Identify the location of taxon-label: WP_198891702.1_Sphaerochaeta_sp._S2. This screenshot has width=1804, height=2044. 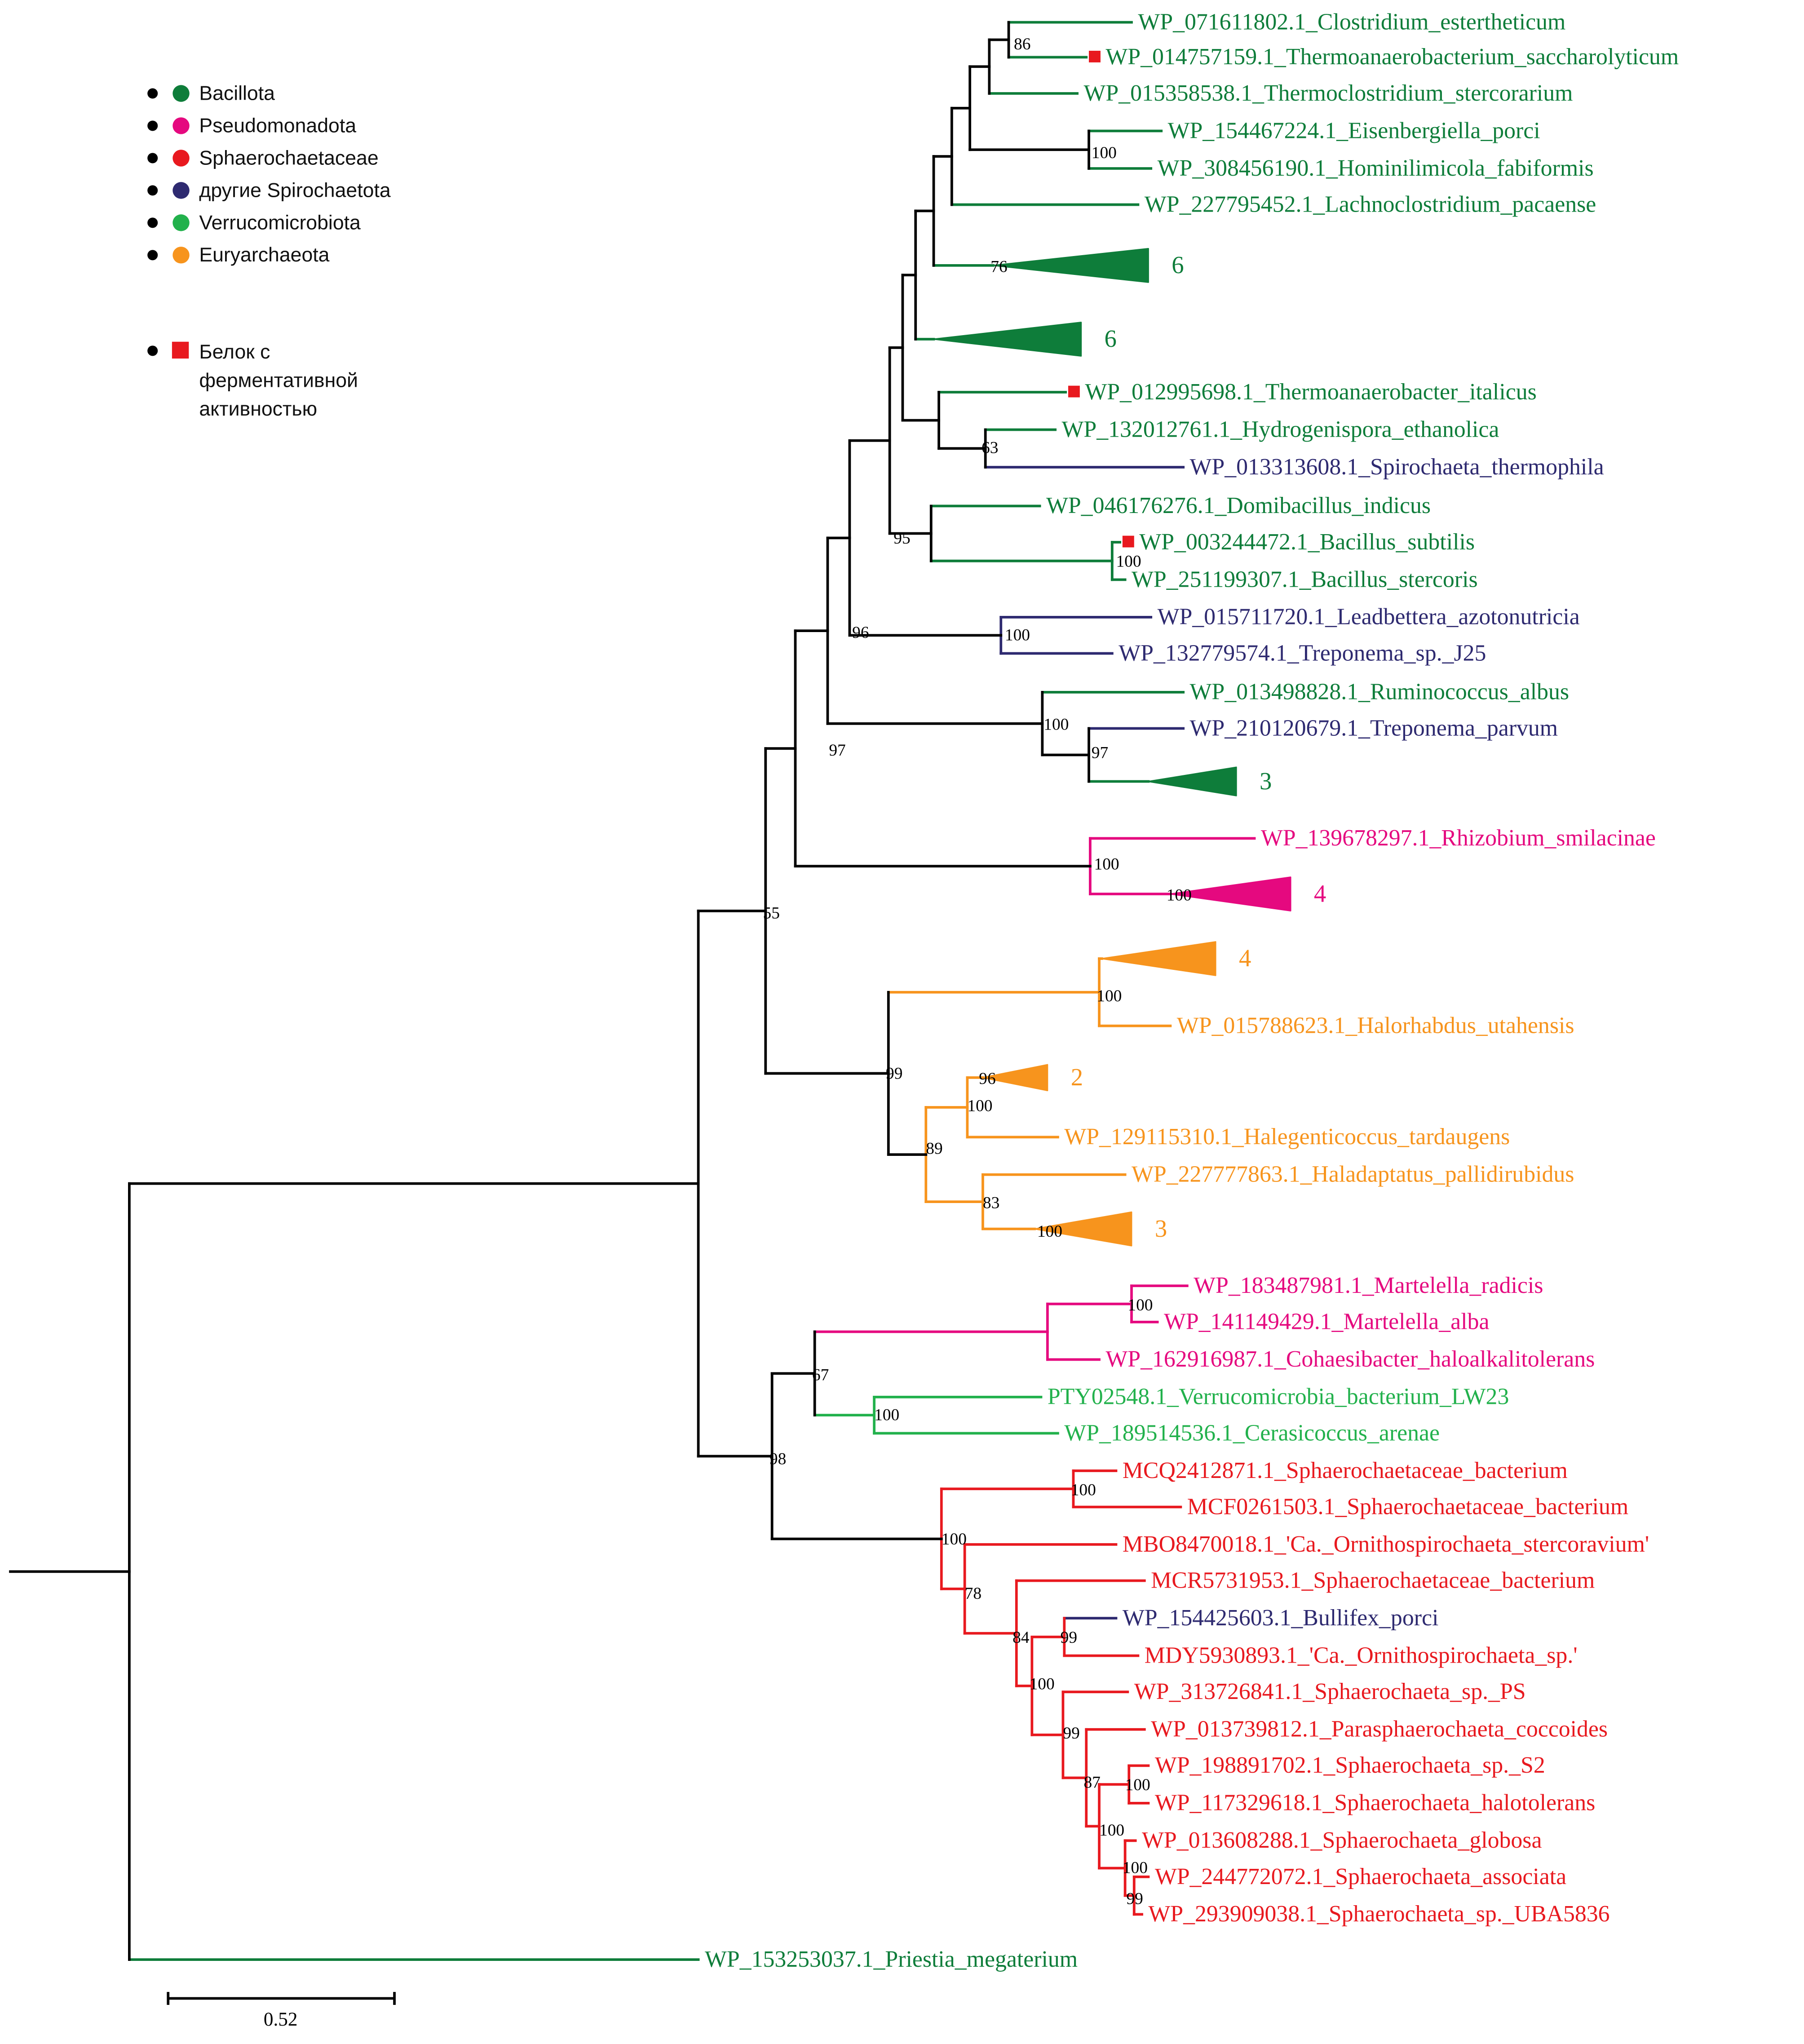
(1350, 1765).